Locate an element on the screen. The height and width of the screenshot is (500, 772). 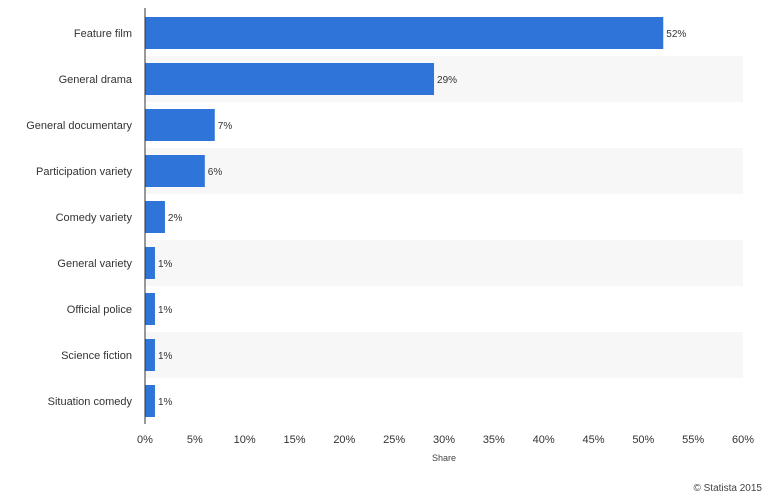
bar-participation-variety is located at coordinates (175, 171).